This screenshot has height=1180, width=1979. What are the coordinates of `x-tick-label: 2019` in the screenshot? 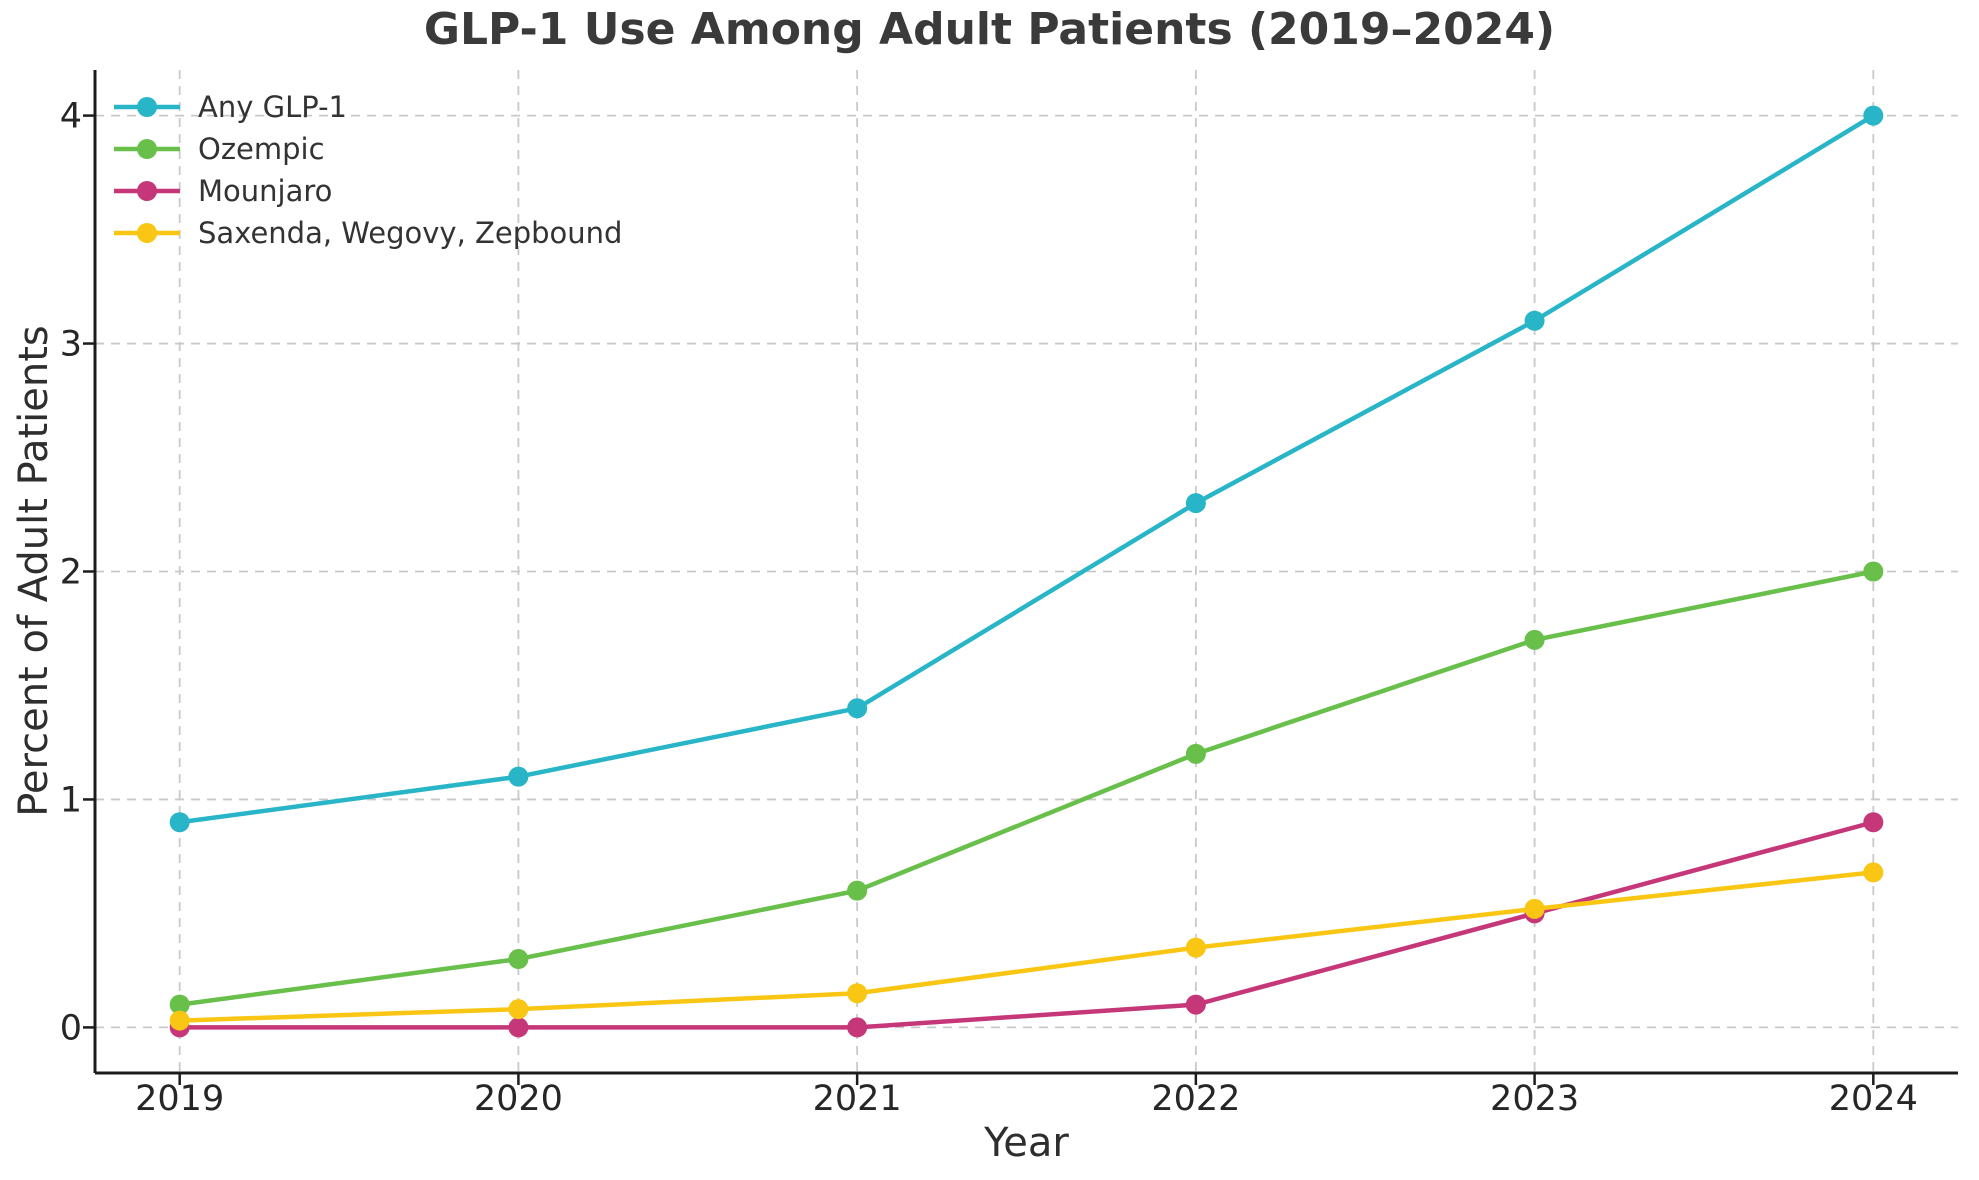 It's located at (179, 1099).